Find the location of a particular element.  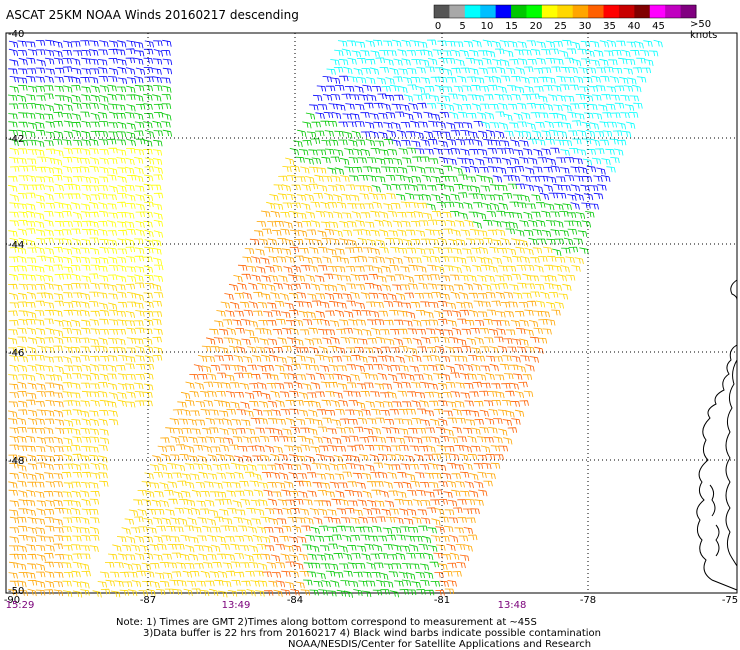

legend-swatch is located at coordinates (488, 11).